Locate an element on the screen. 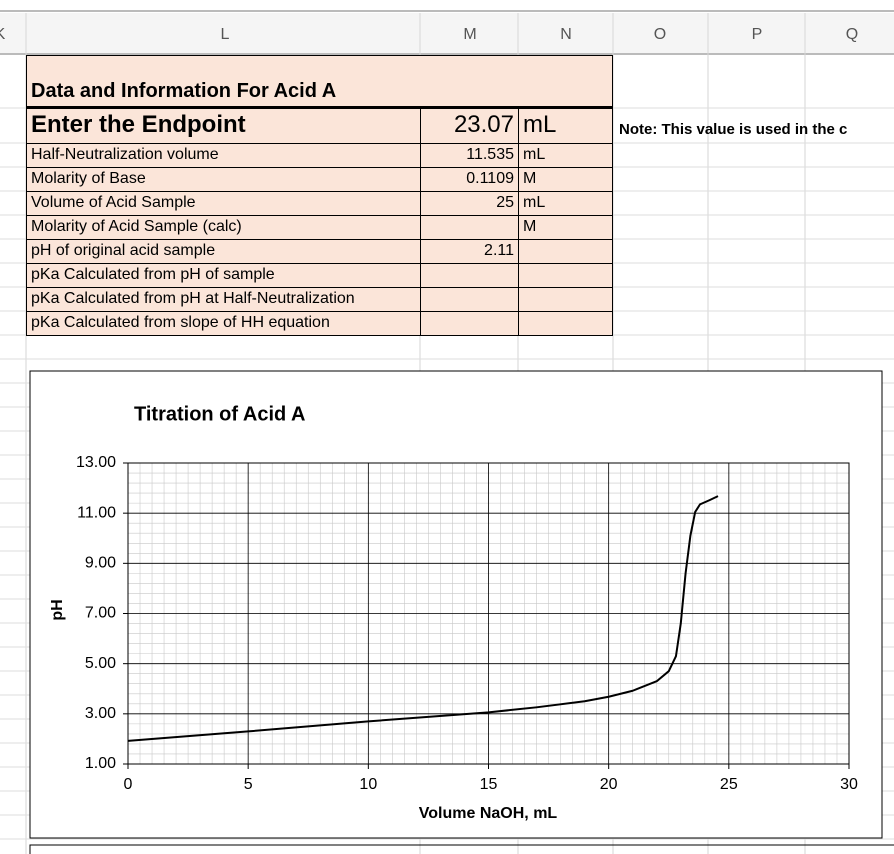  note: Note: This value is used in the c is located at coordinates (733, 129).